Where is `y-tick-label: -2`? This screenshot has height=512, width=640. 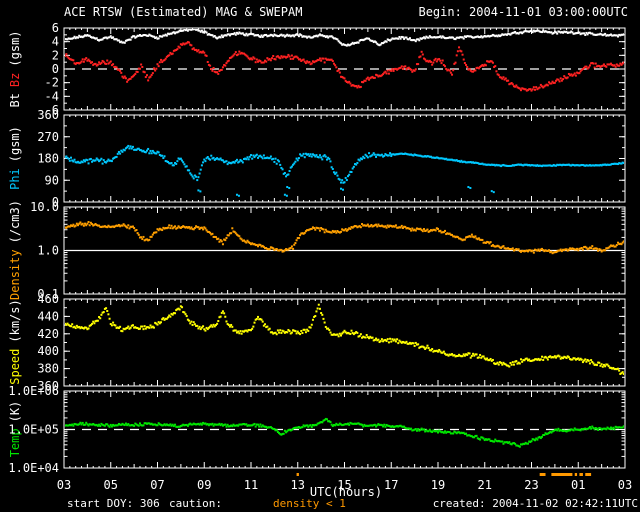
y-tick-label: -2 is located at coordinates (52, 83).